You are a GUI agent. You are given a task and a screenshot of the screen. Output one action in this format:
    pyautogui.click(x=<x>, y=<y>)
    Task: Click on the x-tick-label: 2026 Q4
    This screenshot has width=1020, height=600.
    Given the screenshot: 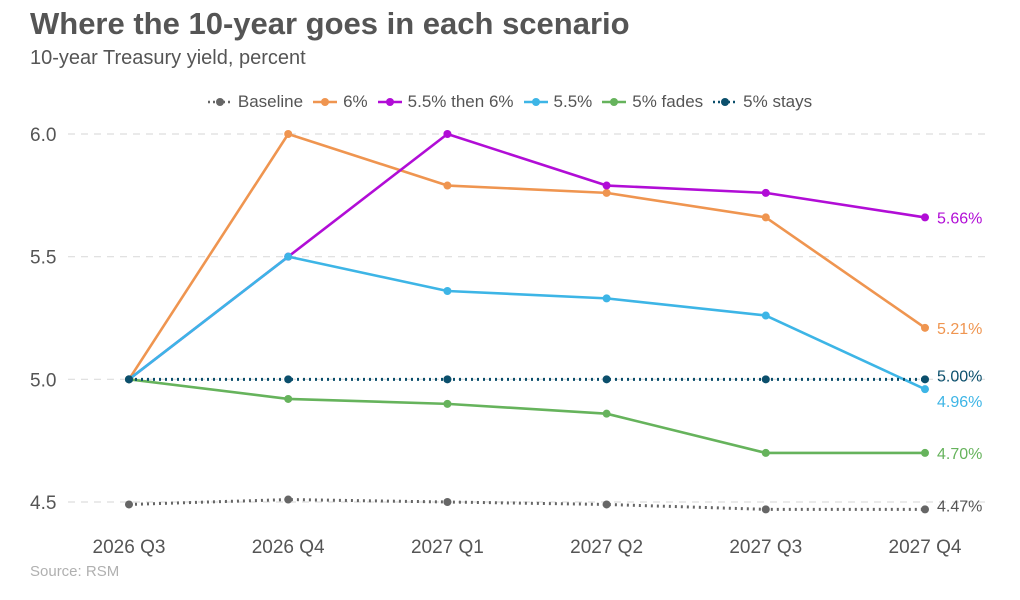 What is the action you would take?
    pyautogui.click(x=288, y=547)
    